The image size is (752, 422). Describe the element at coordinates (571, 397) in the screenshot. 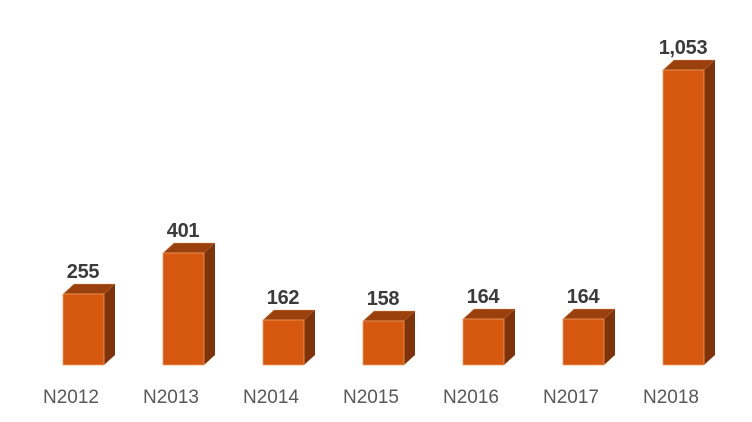

I see `category-axis-label: N2017` at that location.